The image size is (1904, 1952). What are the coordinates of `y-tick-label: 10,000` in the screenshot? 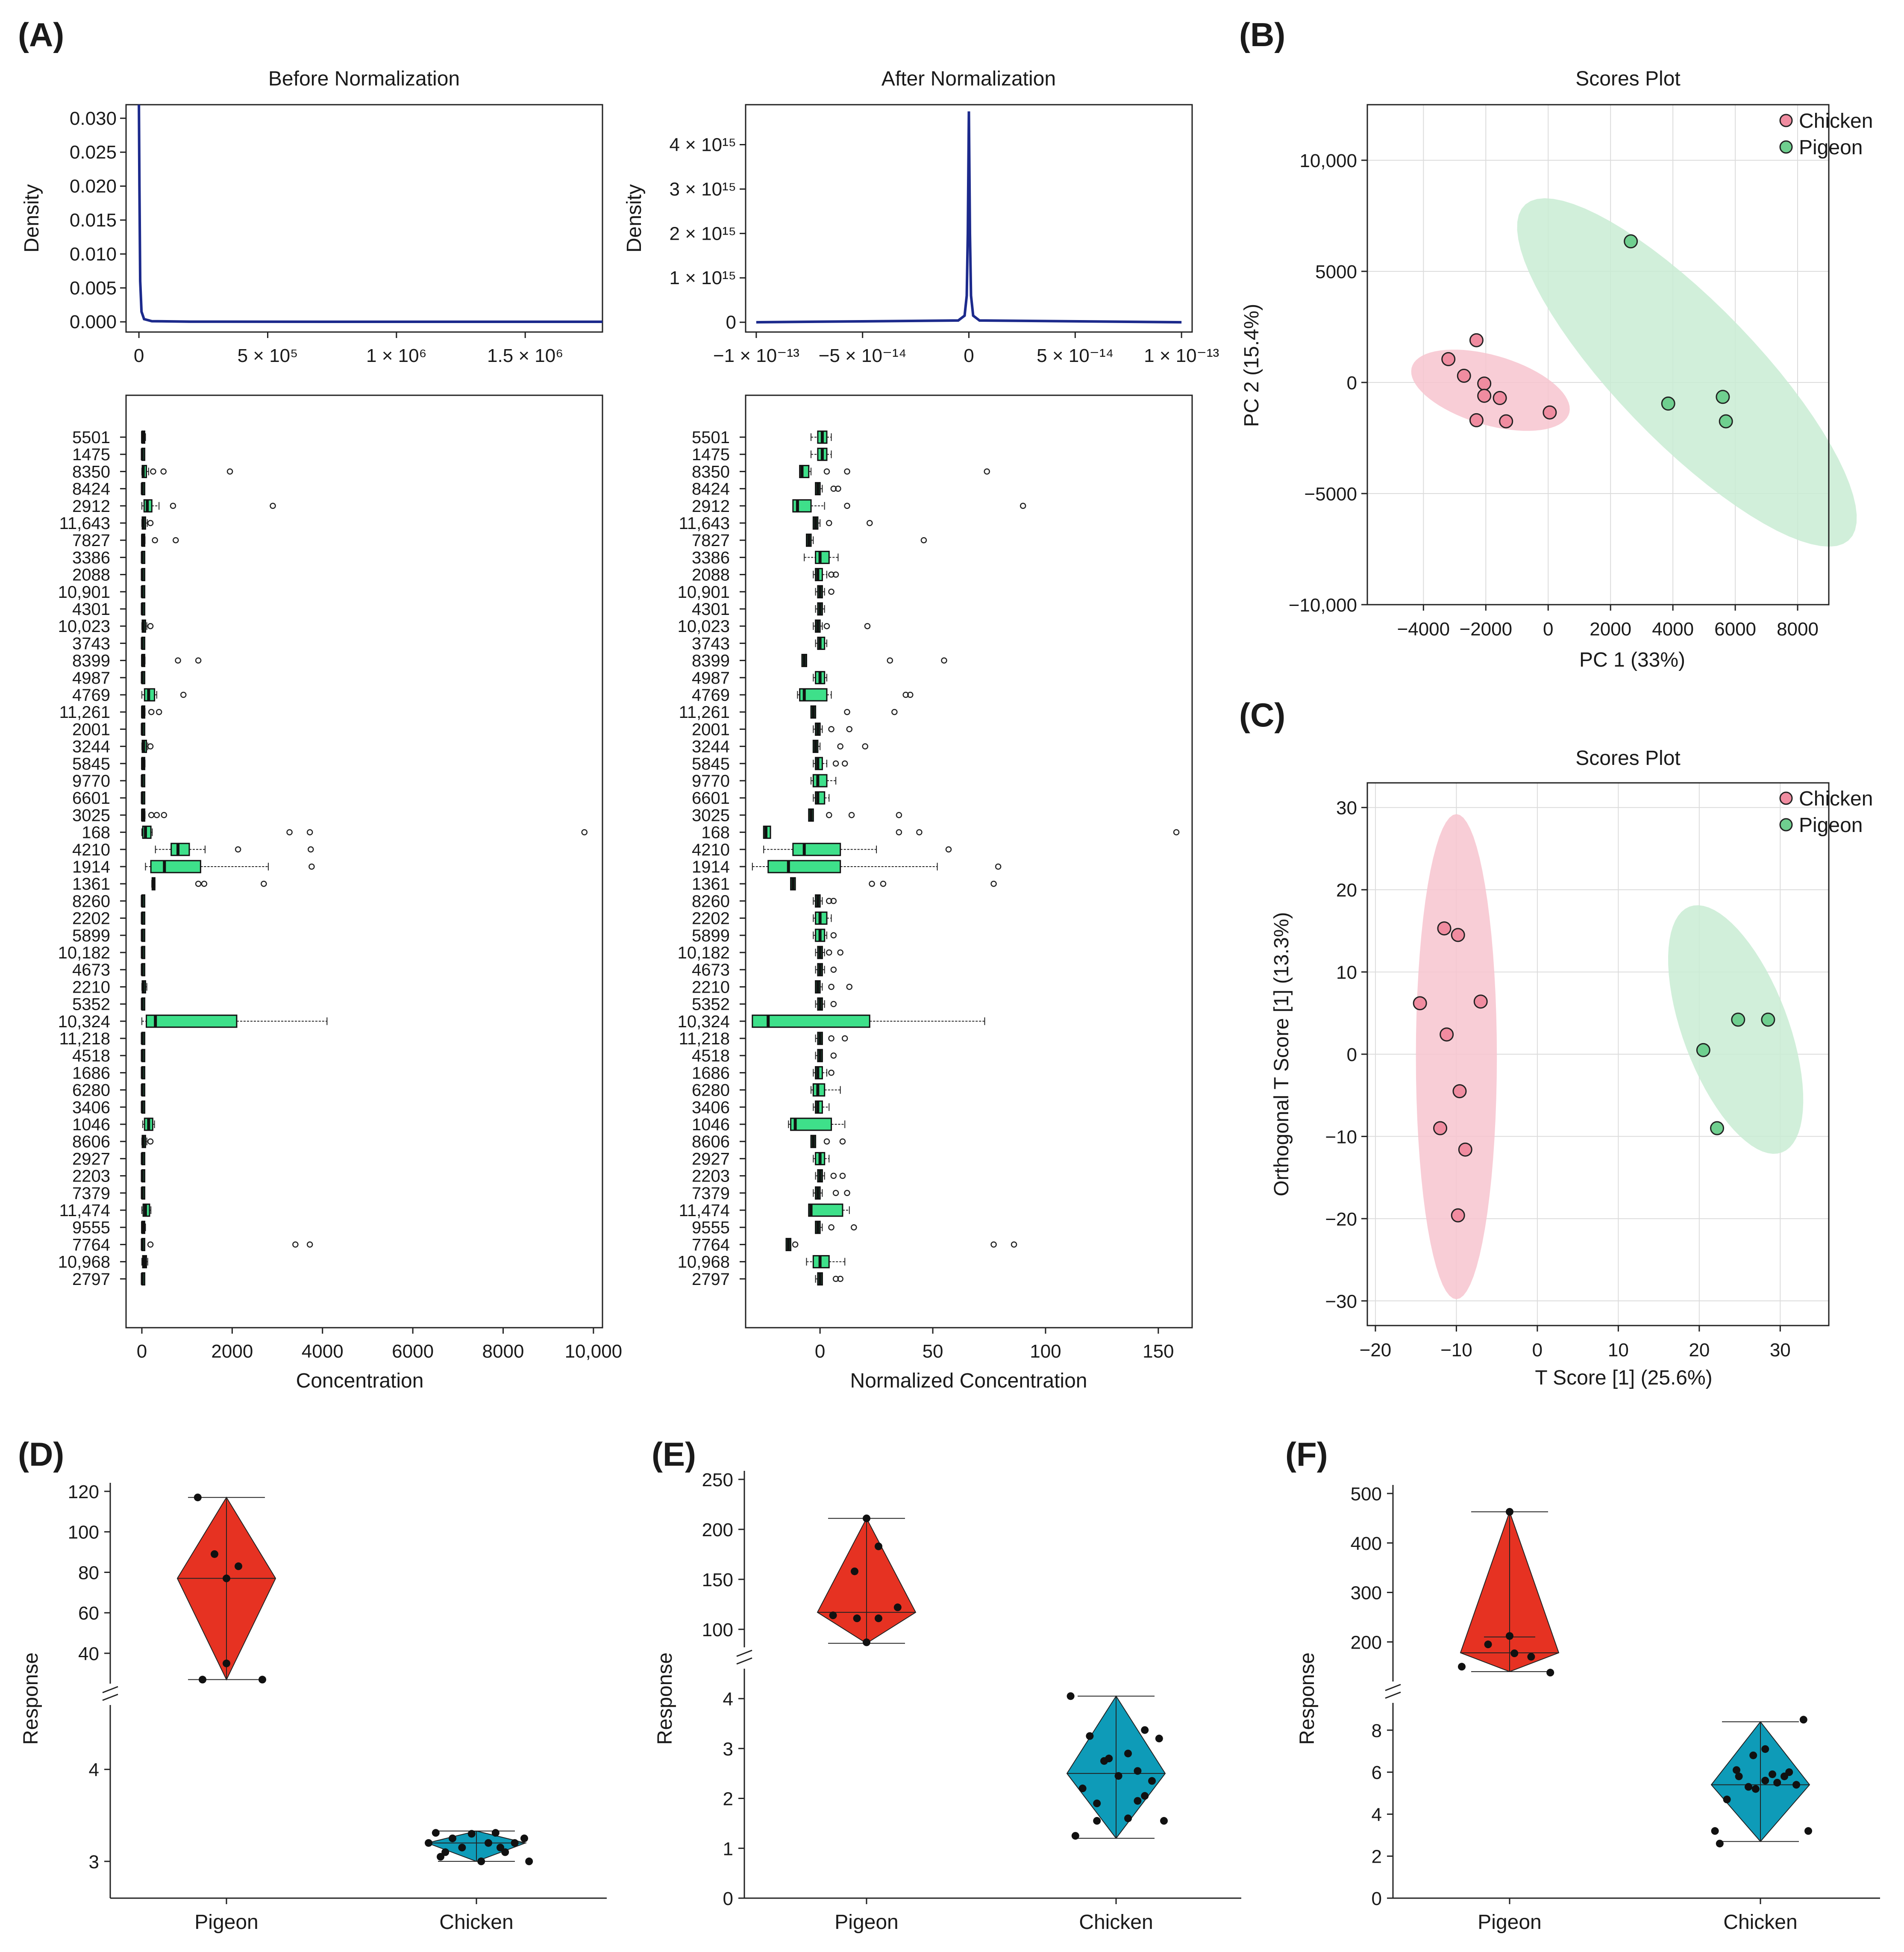 It's located at (1328, 160).